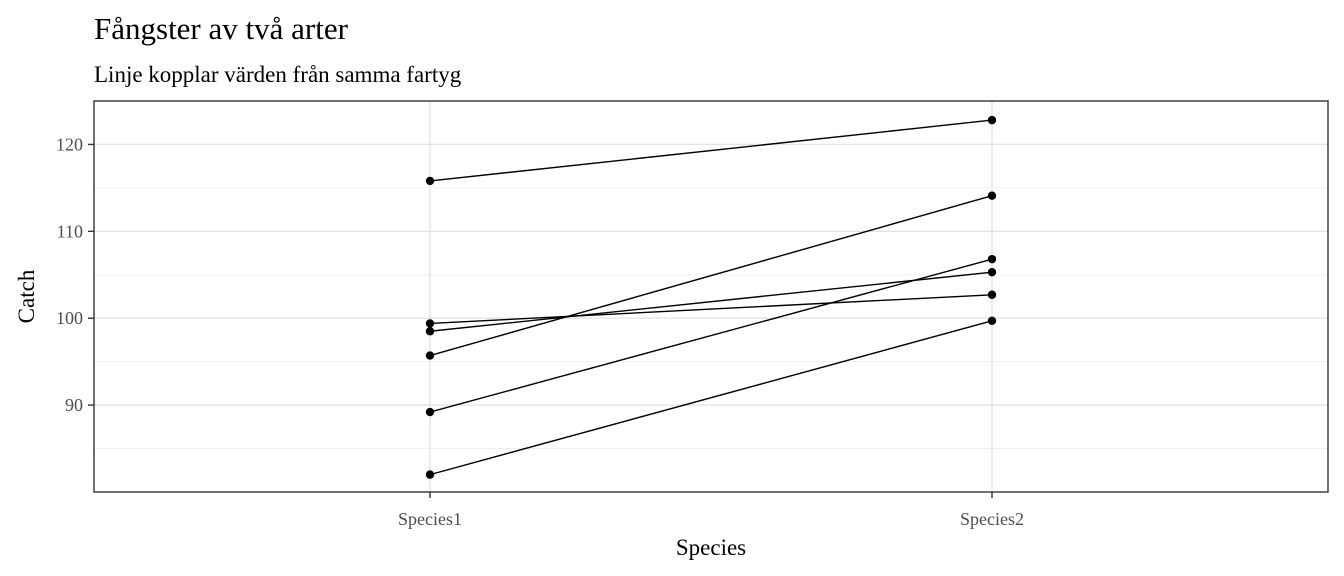 Image resolution: width=1344 pixels, height=576 pixels. What do you see at coordinates (70, 231) in the screenshot?
I see `y-tick-label: 110` at bounding box center [70, 231].